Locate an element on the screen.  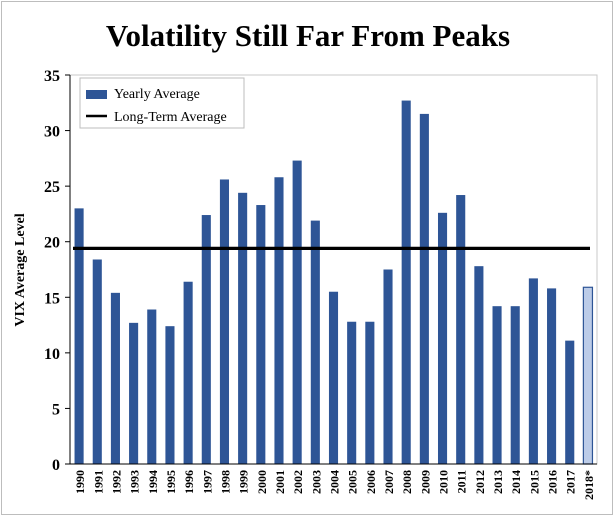
x-tick-label: 1993 is located at coordinates (135, 482).